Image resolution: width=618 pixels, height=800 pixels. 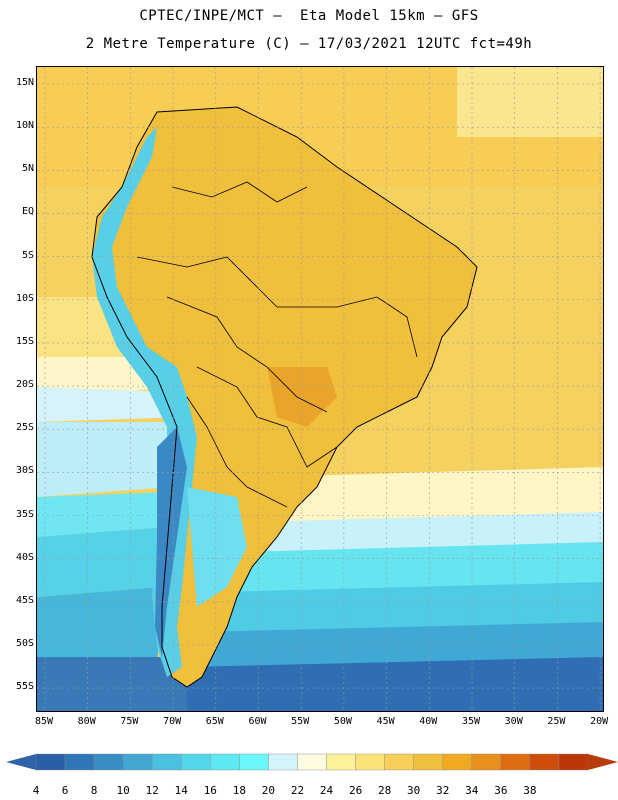 I want to click on lon-tick-label: 75W, so click(x=129, y=721).